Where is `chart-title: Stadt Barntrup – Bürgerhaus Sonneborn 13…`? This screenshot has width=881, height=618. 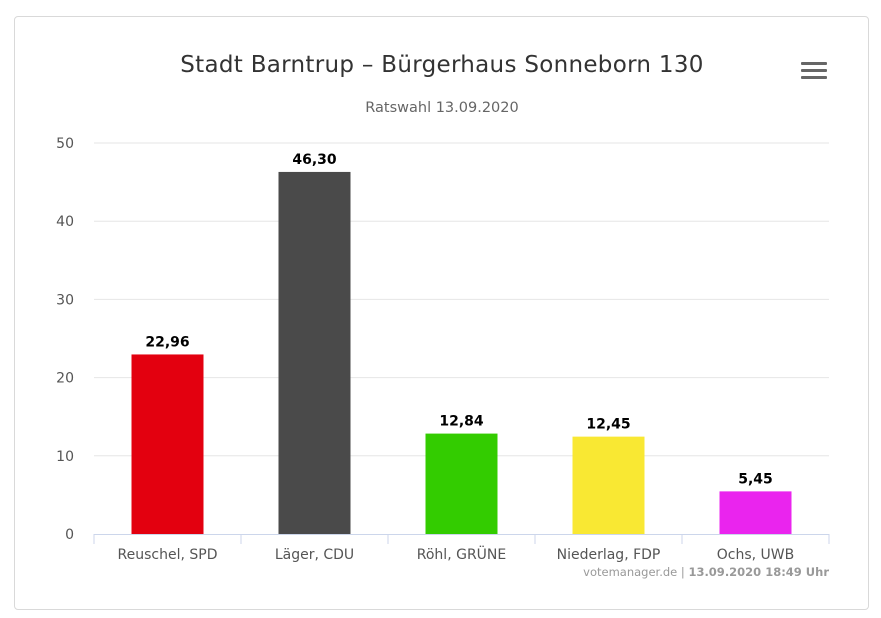 chart-title: Stadt Barntrup – Bürgerhaus Sonneborn 13… is located at coordinates (442, 65).